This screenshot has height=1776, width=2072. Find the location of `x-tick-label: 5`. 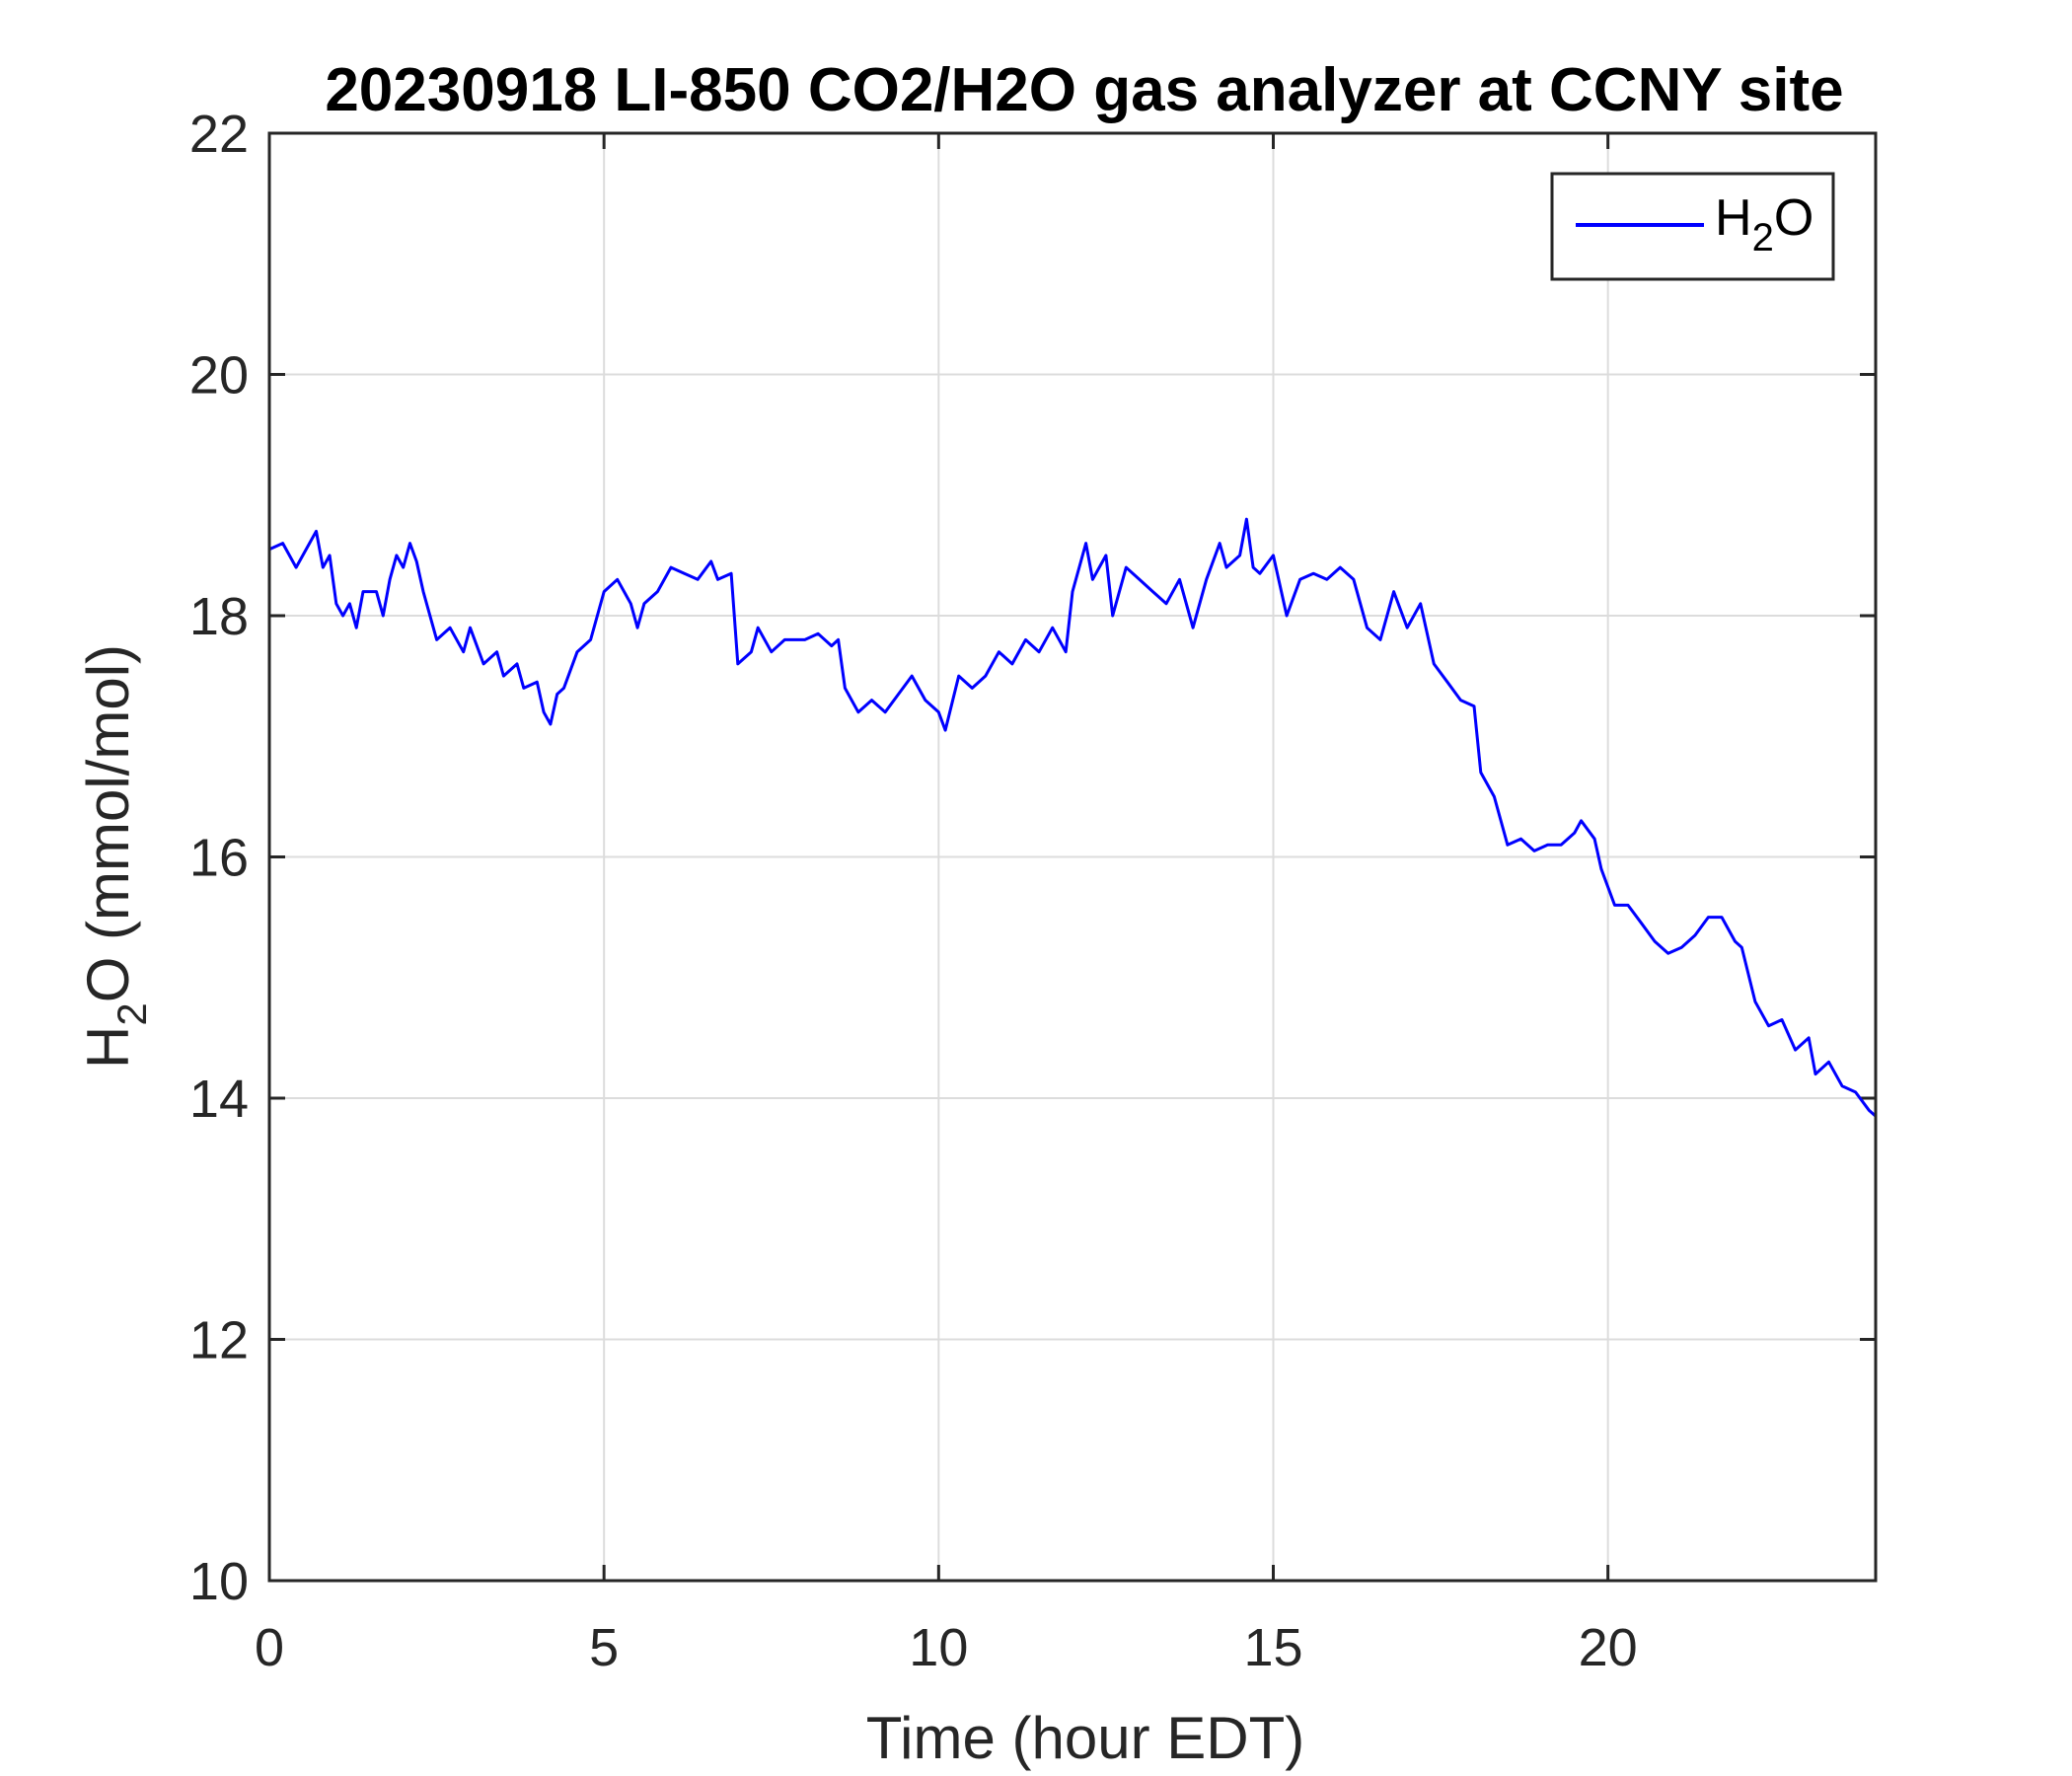

x-tick-label: 5 is located at coordinates (604, 1647).